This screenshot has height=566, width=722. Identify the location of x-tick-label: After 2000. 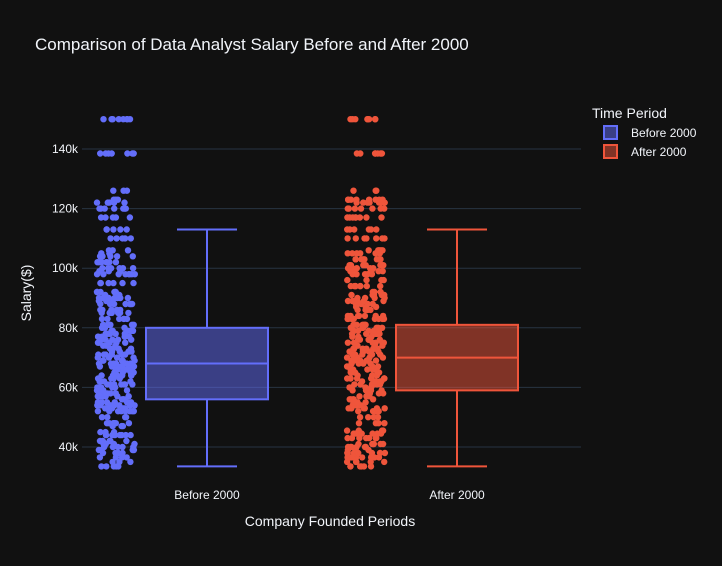
(457, 495).